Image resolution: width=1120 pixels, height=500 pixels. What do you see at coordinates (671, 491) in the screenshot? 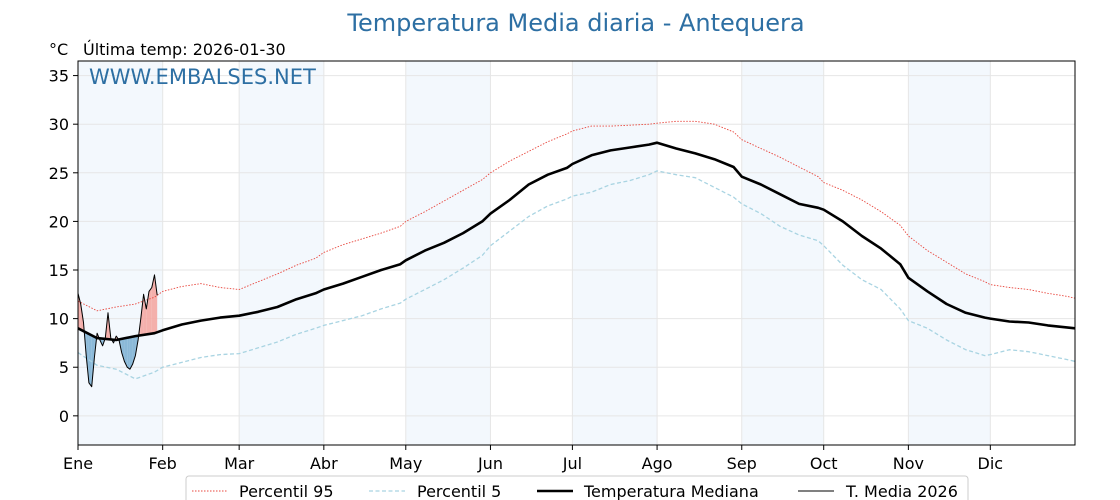
I see `legend-label: Temperatura Mediana` at bounding box center [671, 491].